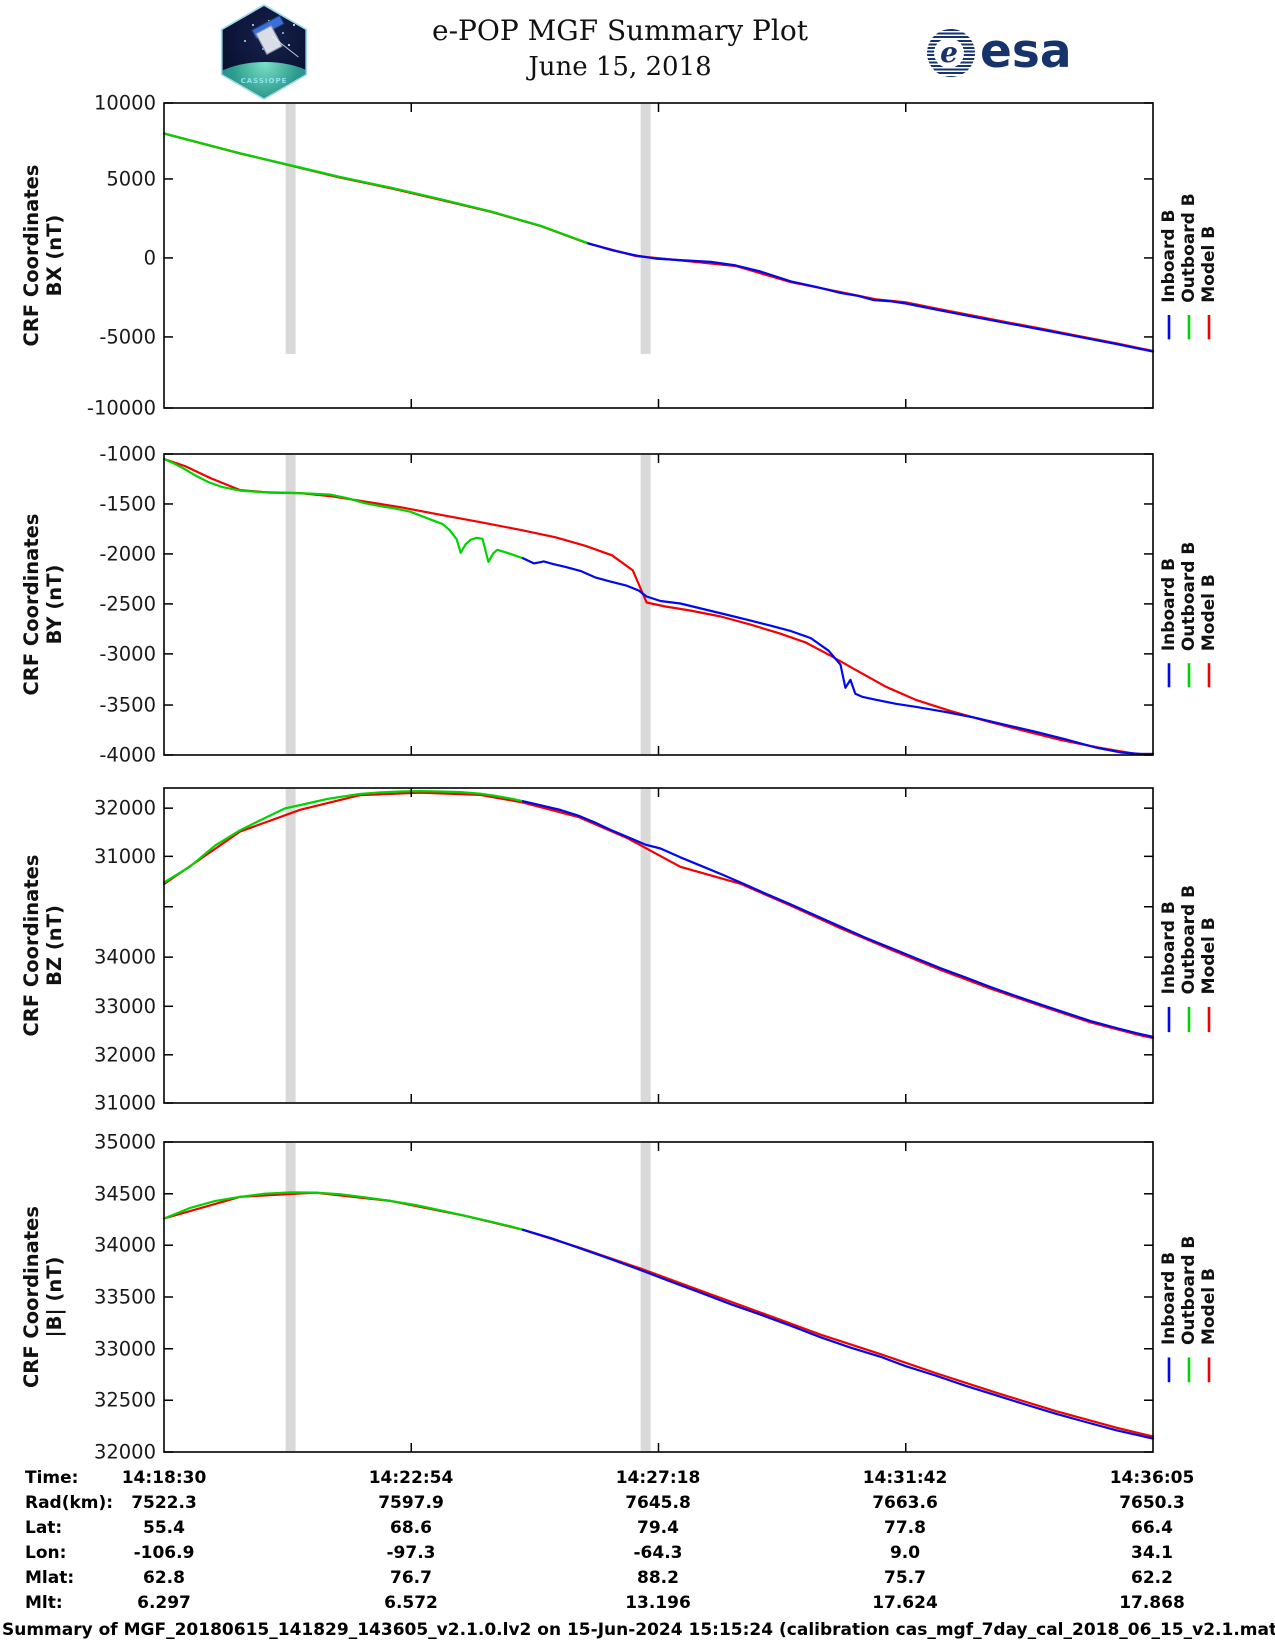 The image size is (1275, 1650). Describe the element at coordinates (125, 1142) in the screenshot. I see `y-tick-label: 35000` at that location.